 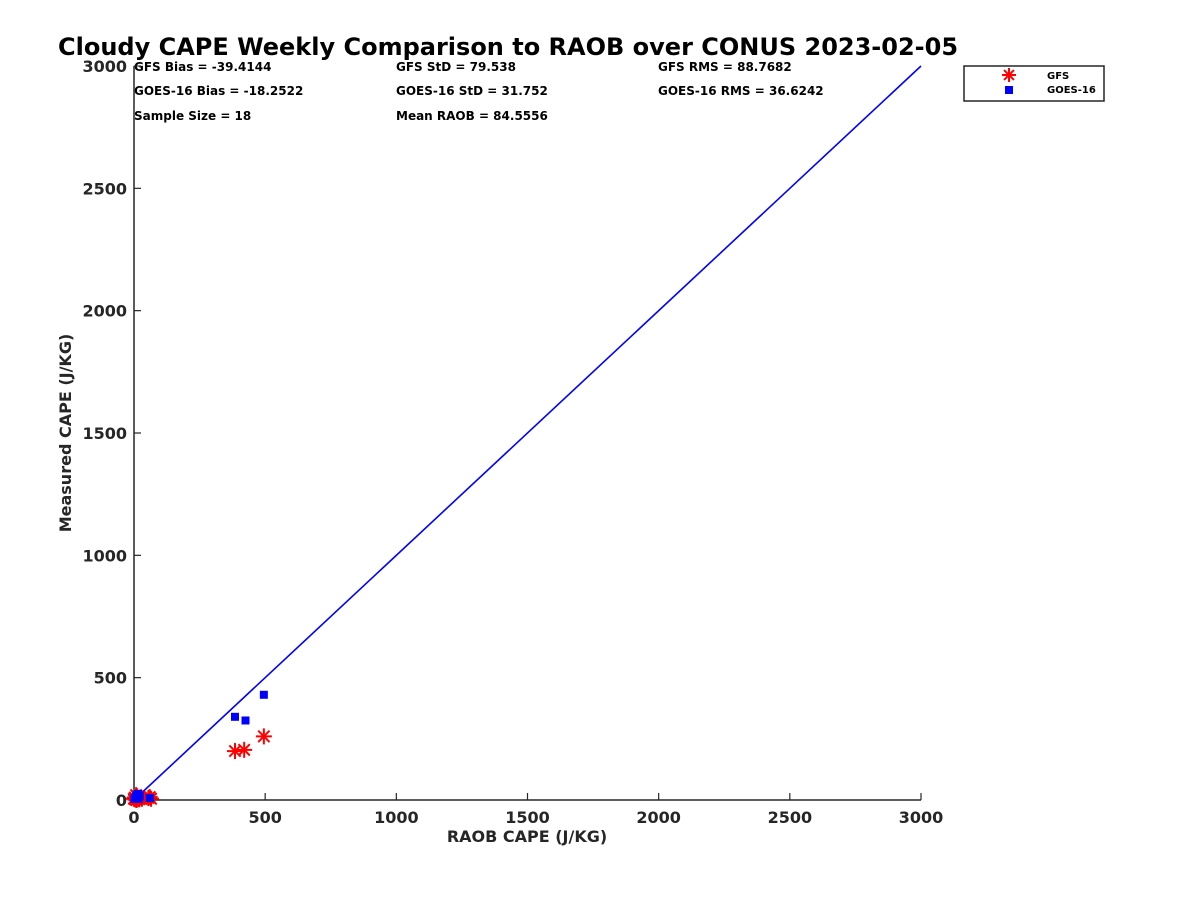 What do you see at coordinates (527, 817) in the screenshot?
I see `x-tick-label: 1500` at bounding box center [527, 817].